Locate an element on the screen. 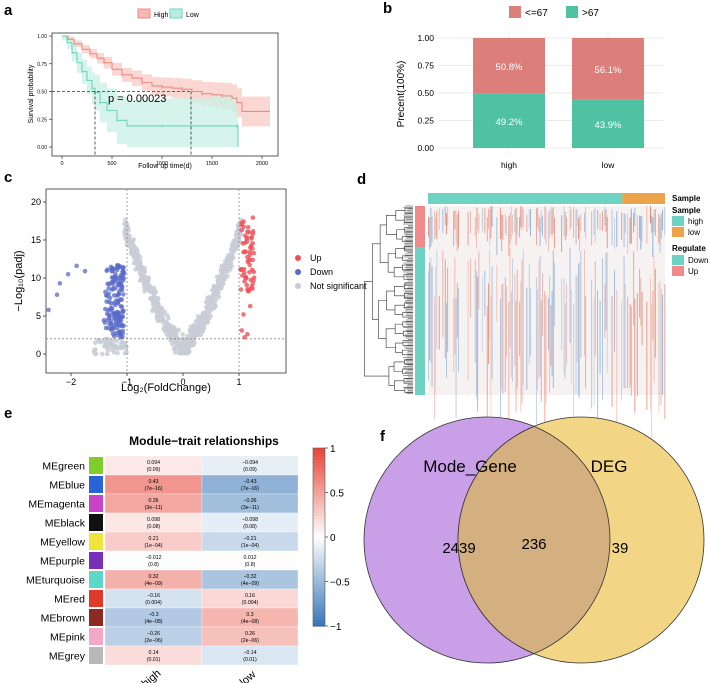 Image resolution: width=708 pixels, height=683 pixels. p-value-annotation: p = 0.00023 is located at coordinates (137, 99).